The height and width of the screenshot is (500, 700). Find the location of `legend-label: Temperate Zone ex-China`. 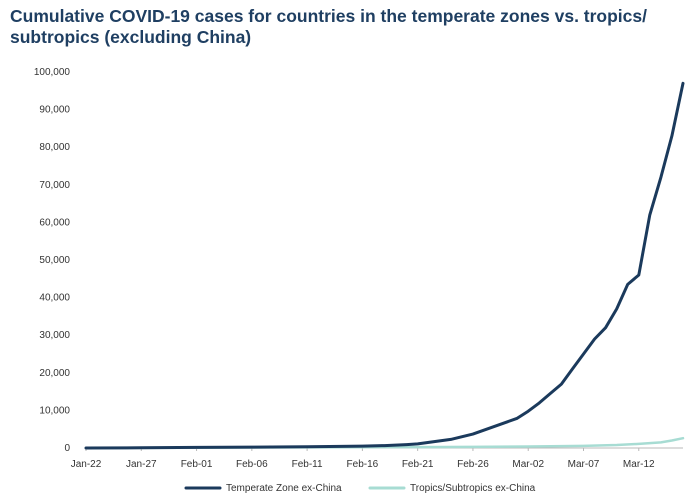

legend-label: Temperate Zone ex-China is located at coordinates (284, 488).